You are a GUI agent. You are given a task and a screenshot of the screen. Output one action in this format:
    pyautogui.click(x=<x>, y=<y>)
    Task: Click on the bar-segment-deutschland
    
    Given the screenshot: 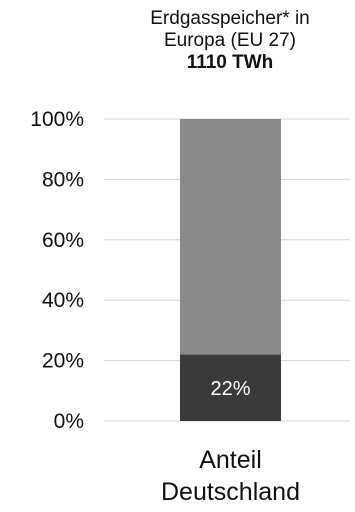 What is the action you would take?
    pyautogui.click(x=230, y=387)
    